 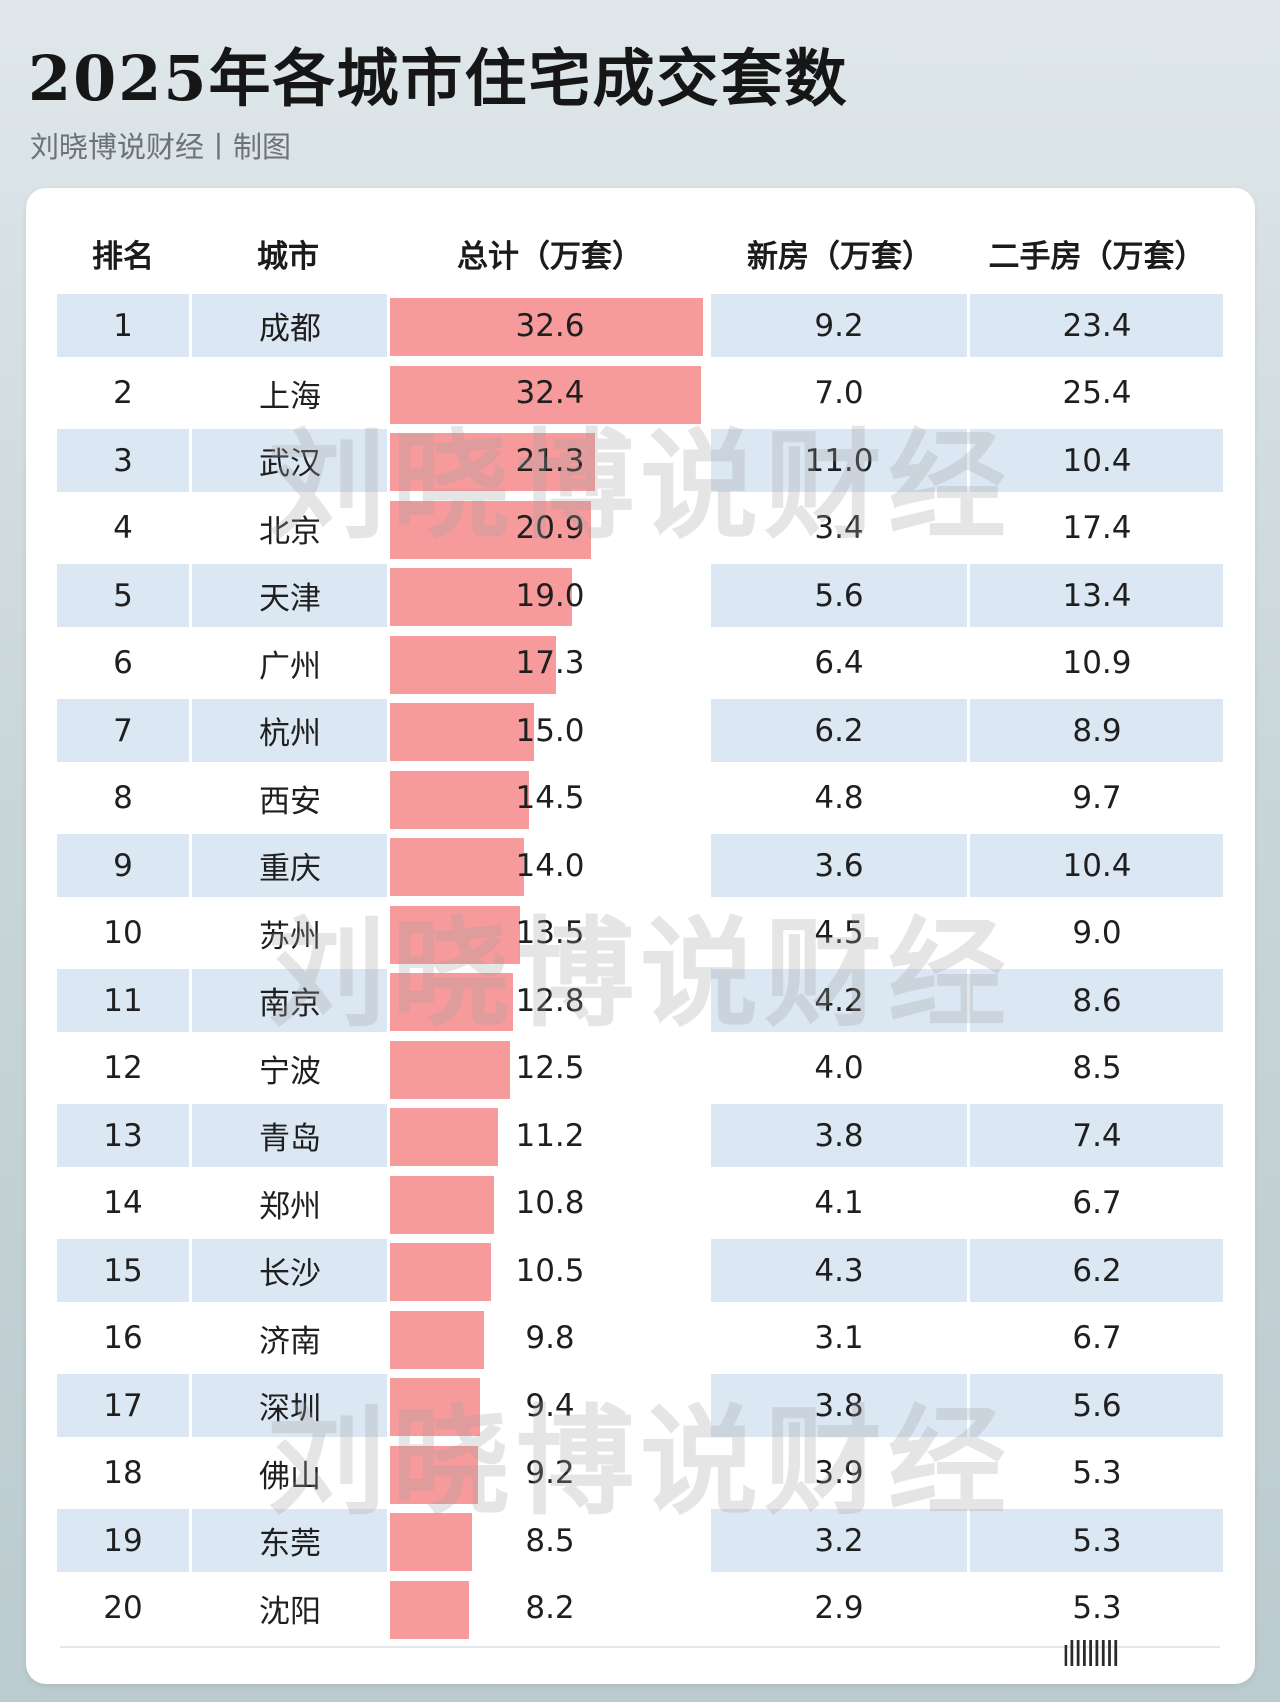 What do you see at coordinates (290, 1139) in the screenshot?
I see `city-cell: 青岛` at bounding box center [290, 1139].